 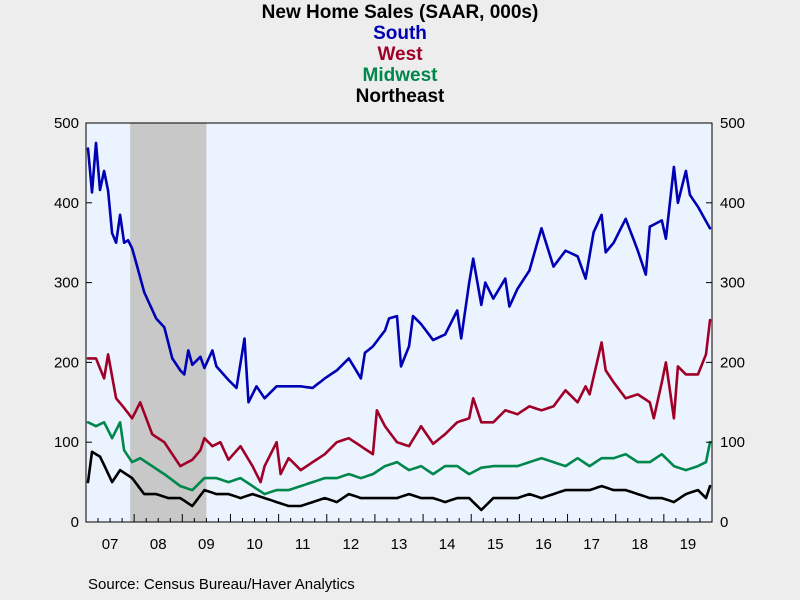 What do you see at coordinates (66, 203) in the screenshot?
I see `y-tick-label-left: 400` at bounding box center [66, 203].